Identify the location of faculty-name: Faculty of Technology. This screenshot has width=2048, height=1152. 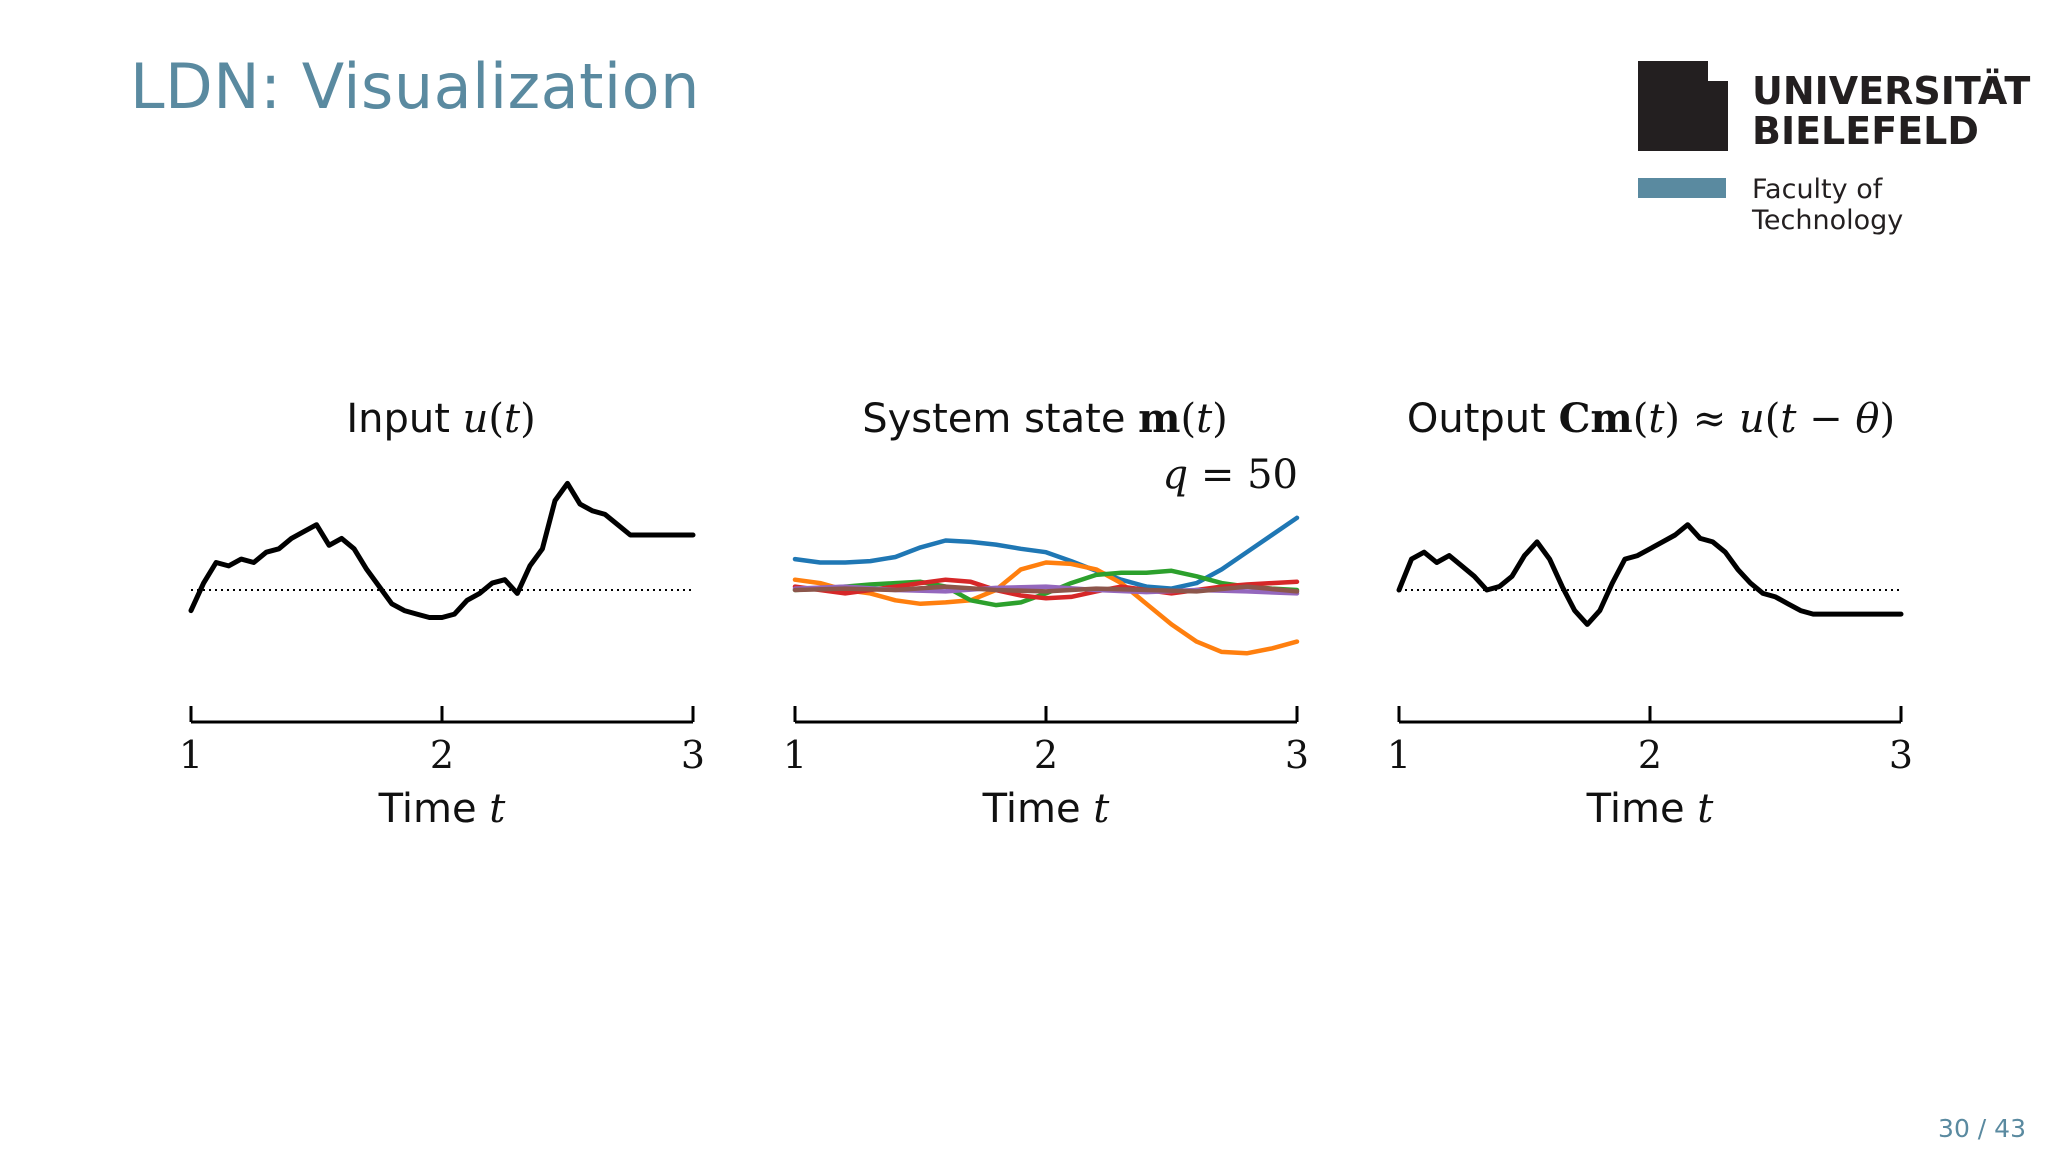
(1828, 205).